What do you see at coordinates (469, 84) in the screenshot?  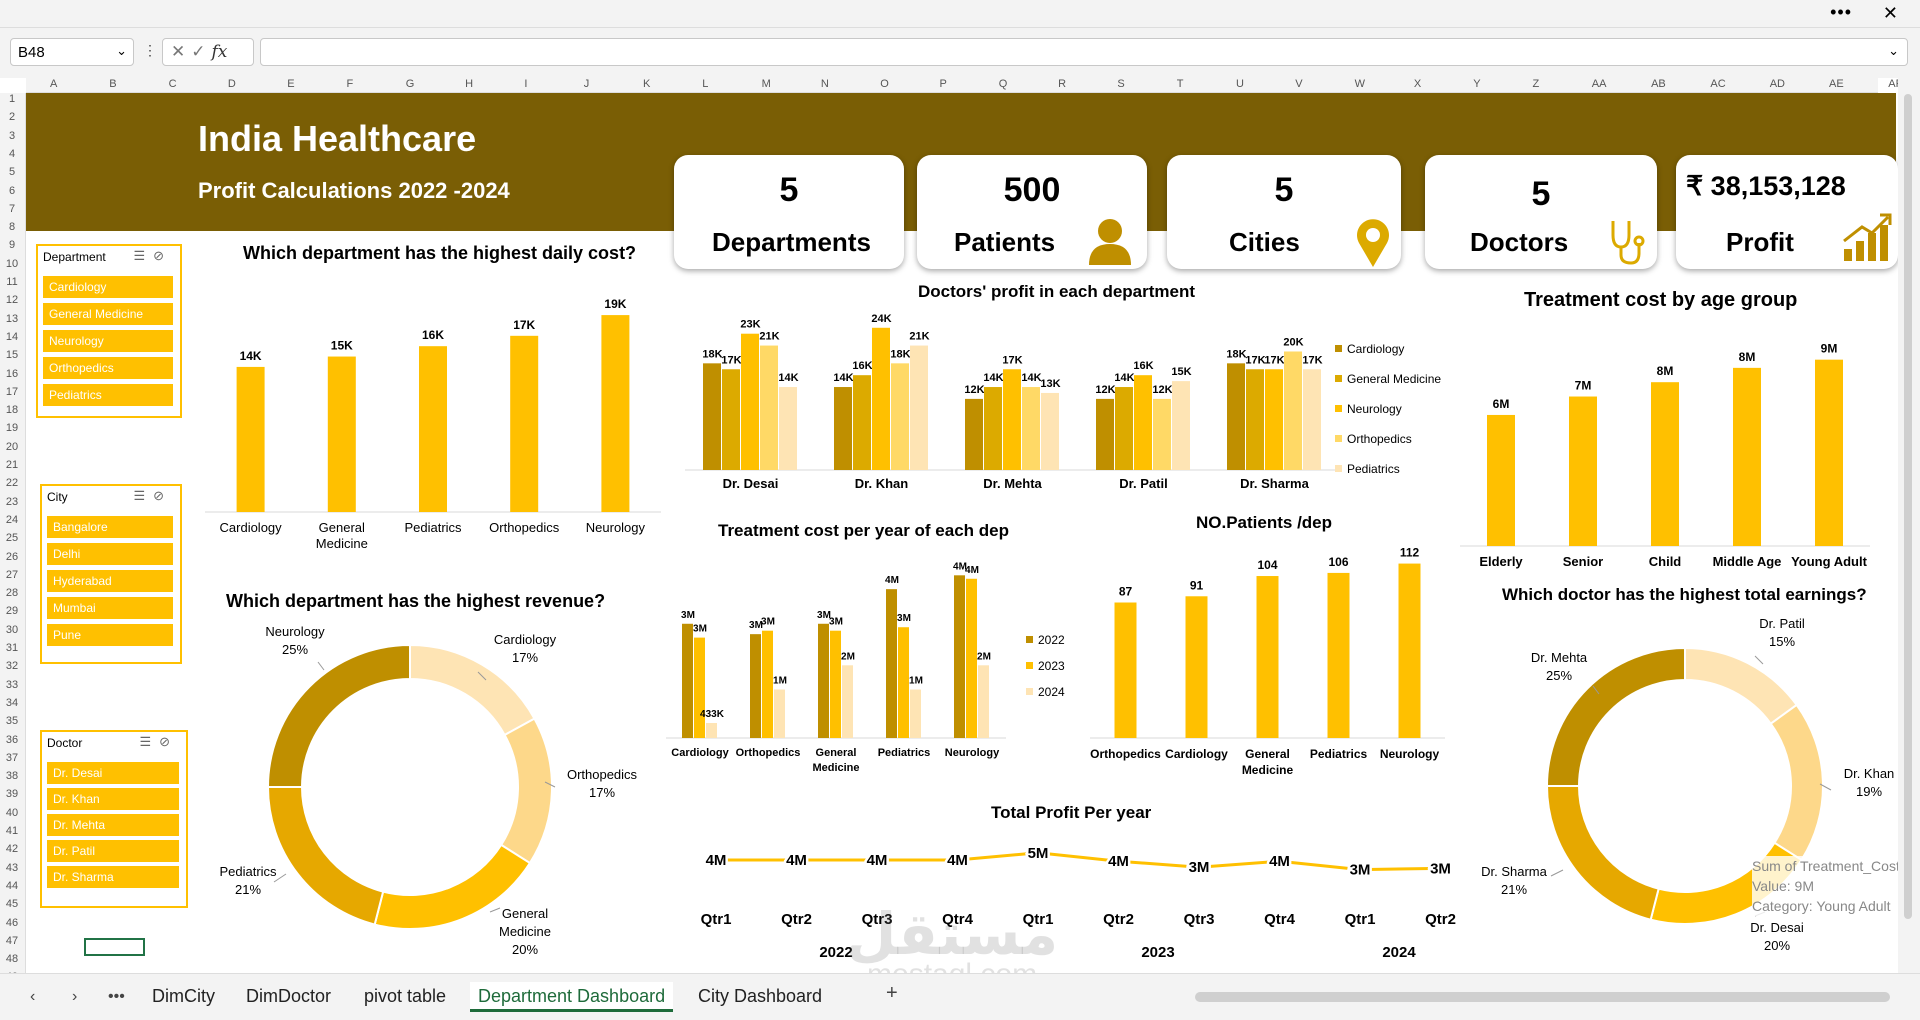 I see `column-header: H` at bounding box center [469, 84].